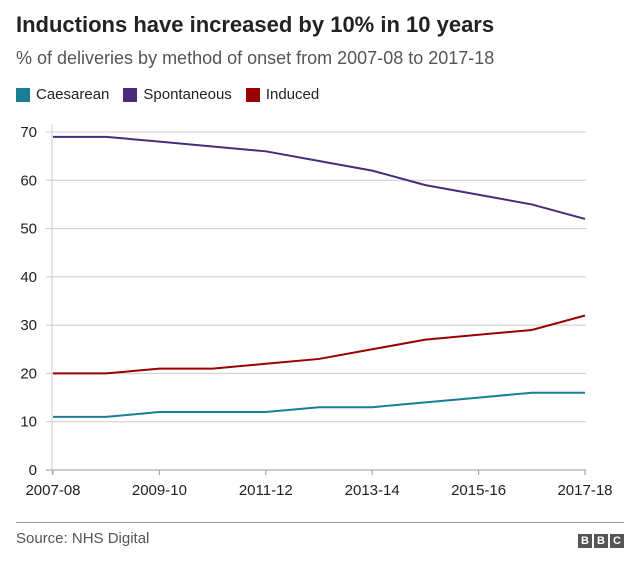 The width and height of the screenshot is (640, 568). Describe the element at coordinates (584, 490) in the screenshot. I see `x-tick-label: 2017-18` at that location.